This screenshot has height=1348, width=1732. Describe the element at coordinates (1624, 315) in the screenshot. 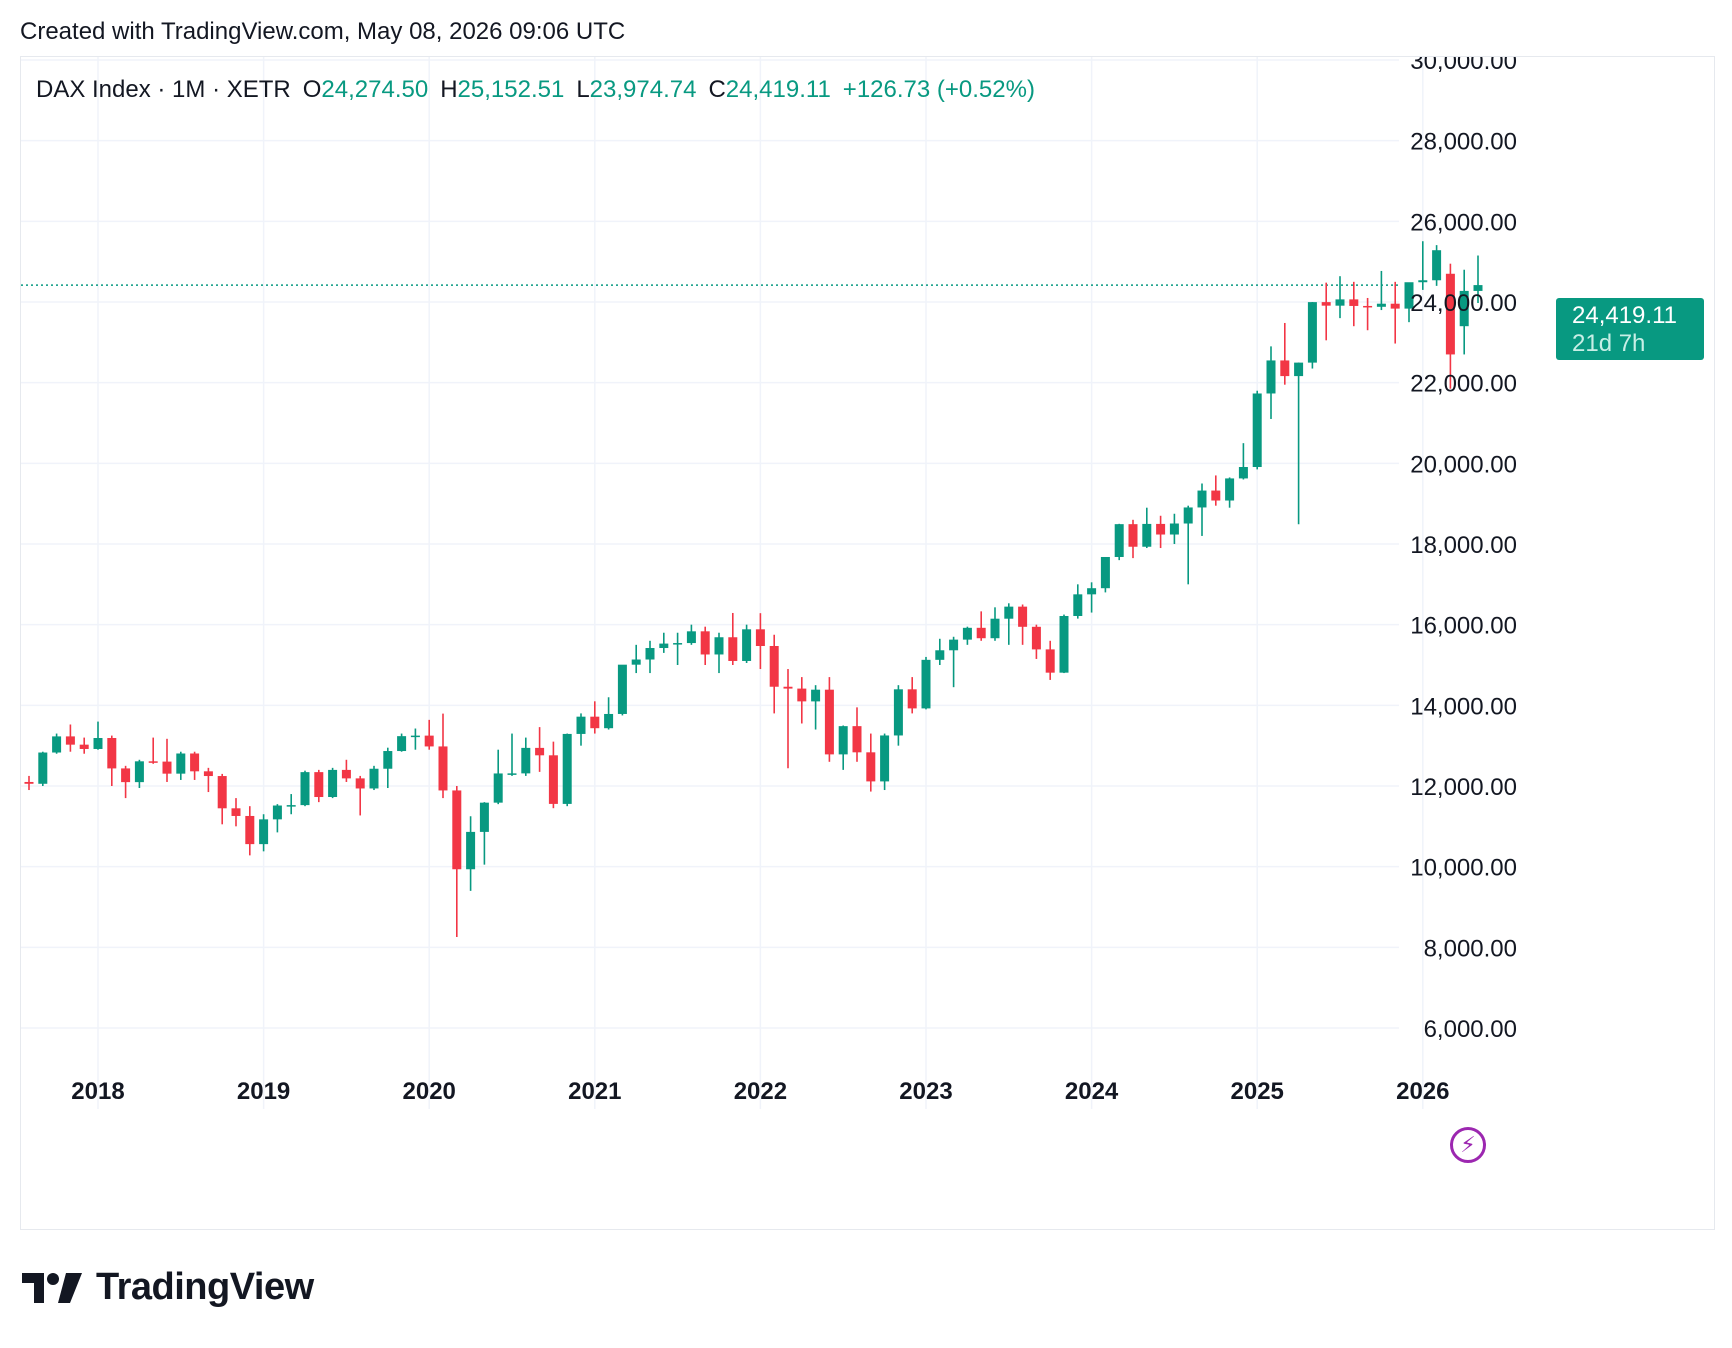

I see `last-price-value: 24,419.11` at that location.